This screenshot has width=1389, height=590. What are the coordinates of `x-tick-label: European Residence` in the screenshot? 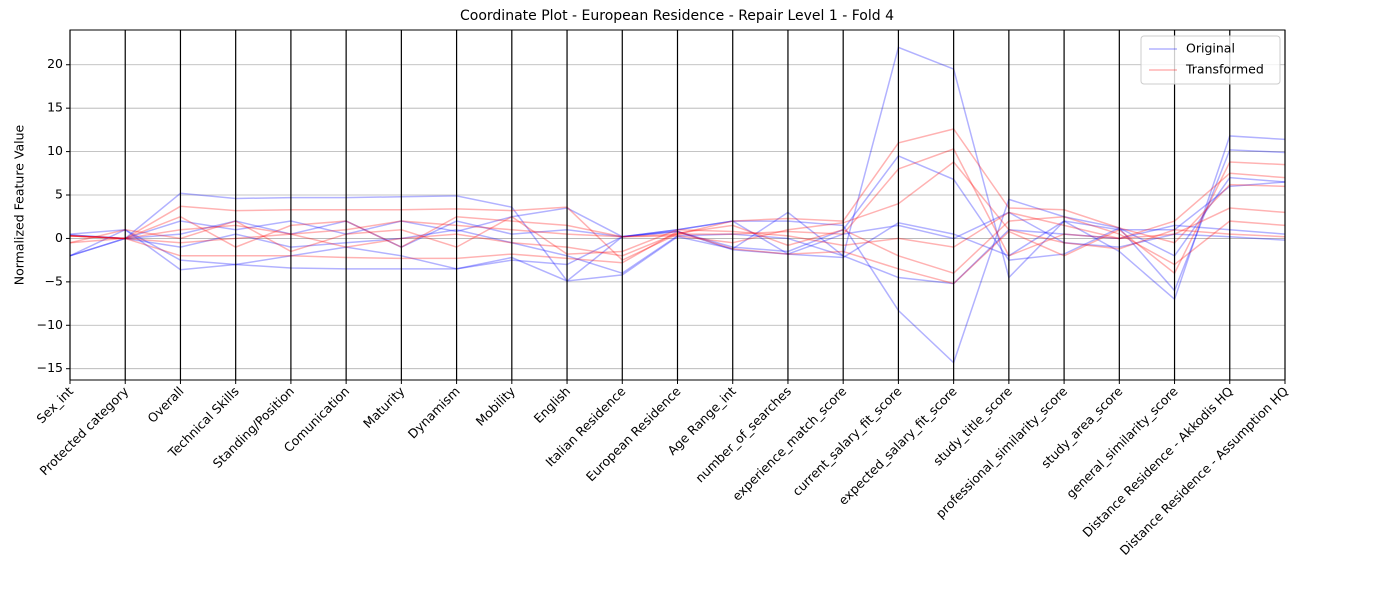 It's located at (633, 433).